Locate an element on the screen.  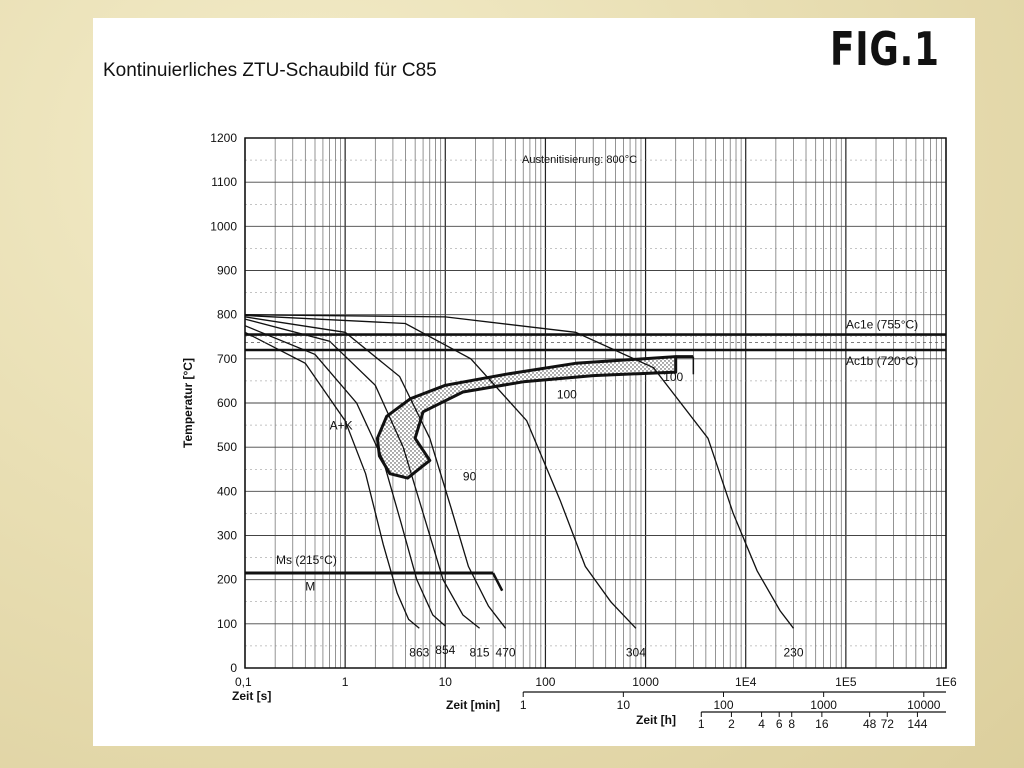
hardness-label: 863 is located at coordinates (419, 652).